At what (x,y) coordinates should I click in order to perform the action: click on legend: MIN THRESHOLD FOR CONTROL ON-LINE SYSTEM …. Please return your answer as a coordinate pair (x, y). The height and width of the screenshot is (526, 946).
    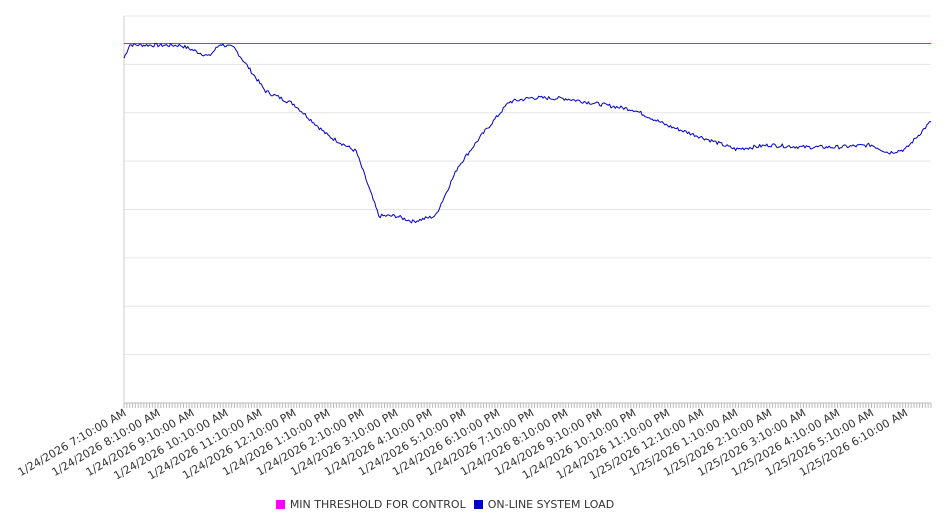
    Looking at the image, I should click on (445, 504).